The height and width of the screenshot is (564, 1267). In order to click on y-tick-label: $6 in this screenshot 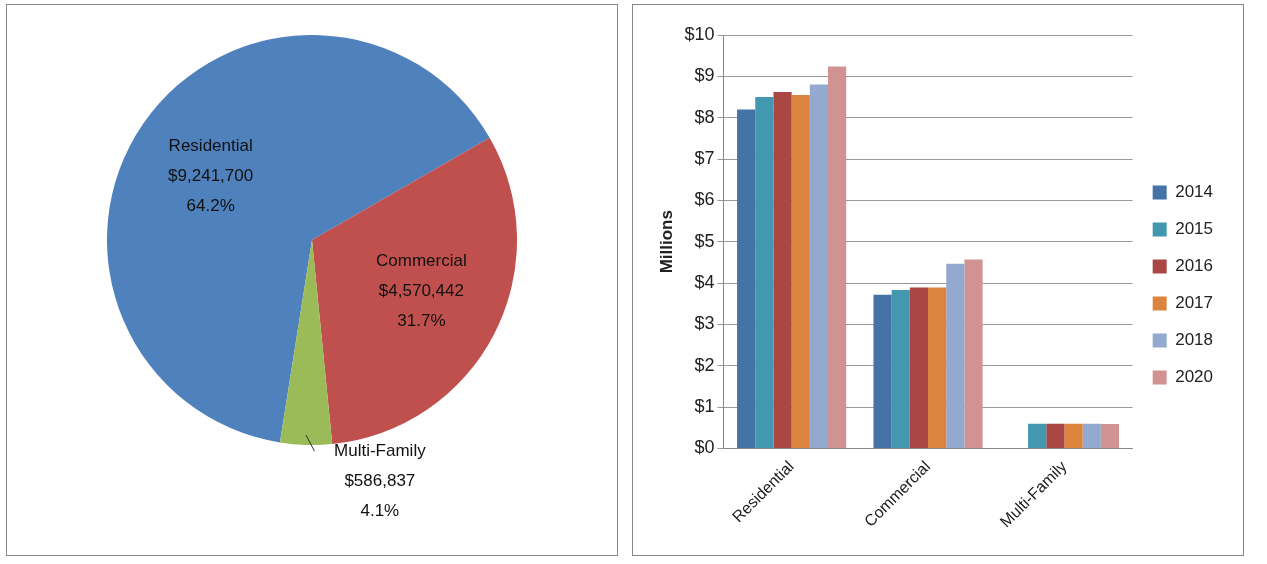, I will do `click(704, 199)`.